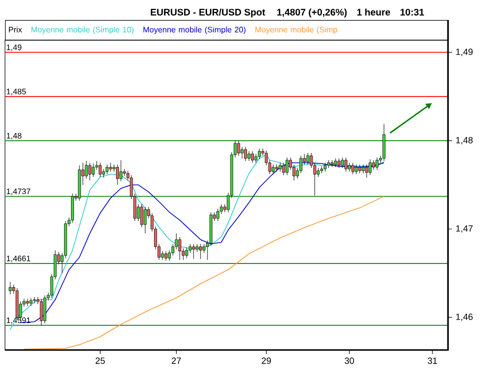 This screenshot has width=500, height=370. Describe the element at coordinates (15, 29) in the screenshot. I see `y-axis-title: Prix` at that location.